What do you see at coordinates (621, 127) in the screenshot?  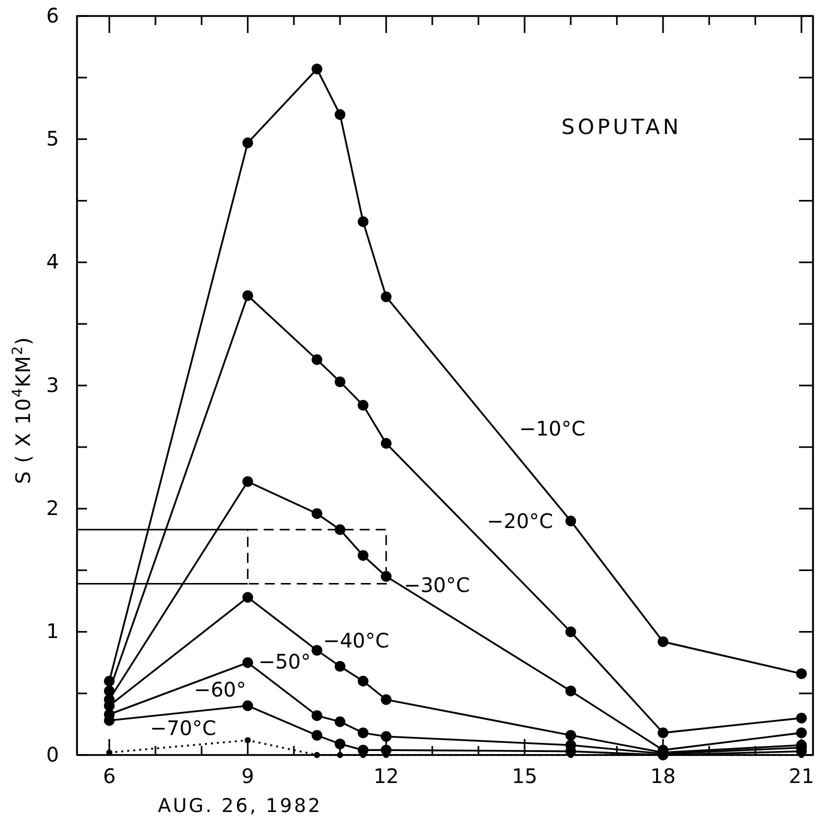 I see `text: SOPUTAN` at bounding box center [621, 127].